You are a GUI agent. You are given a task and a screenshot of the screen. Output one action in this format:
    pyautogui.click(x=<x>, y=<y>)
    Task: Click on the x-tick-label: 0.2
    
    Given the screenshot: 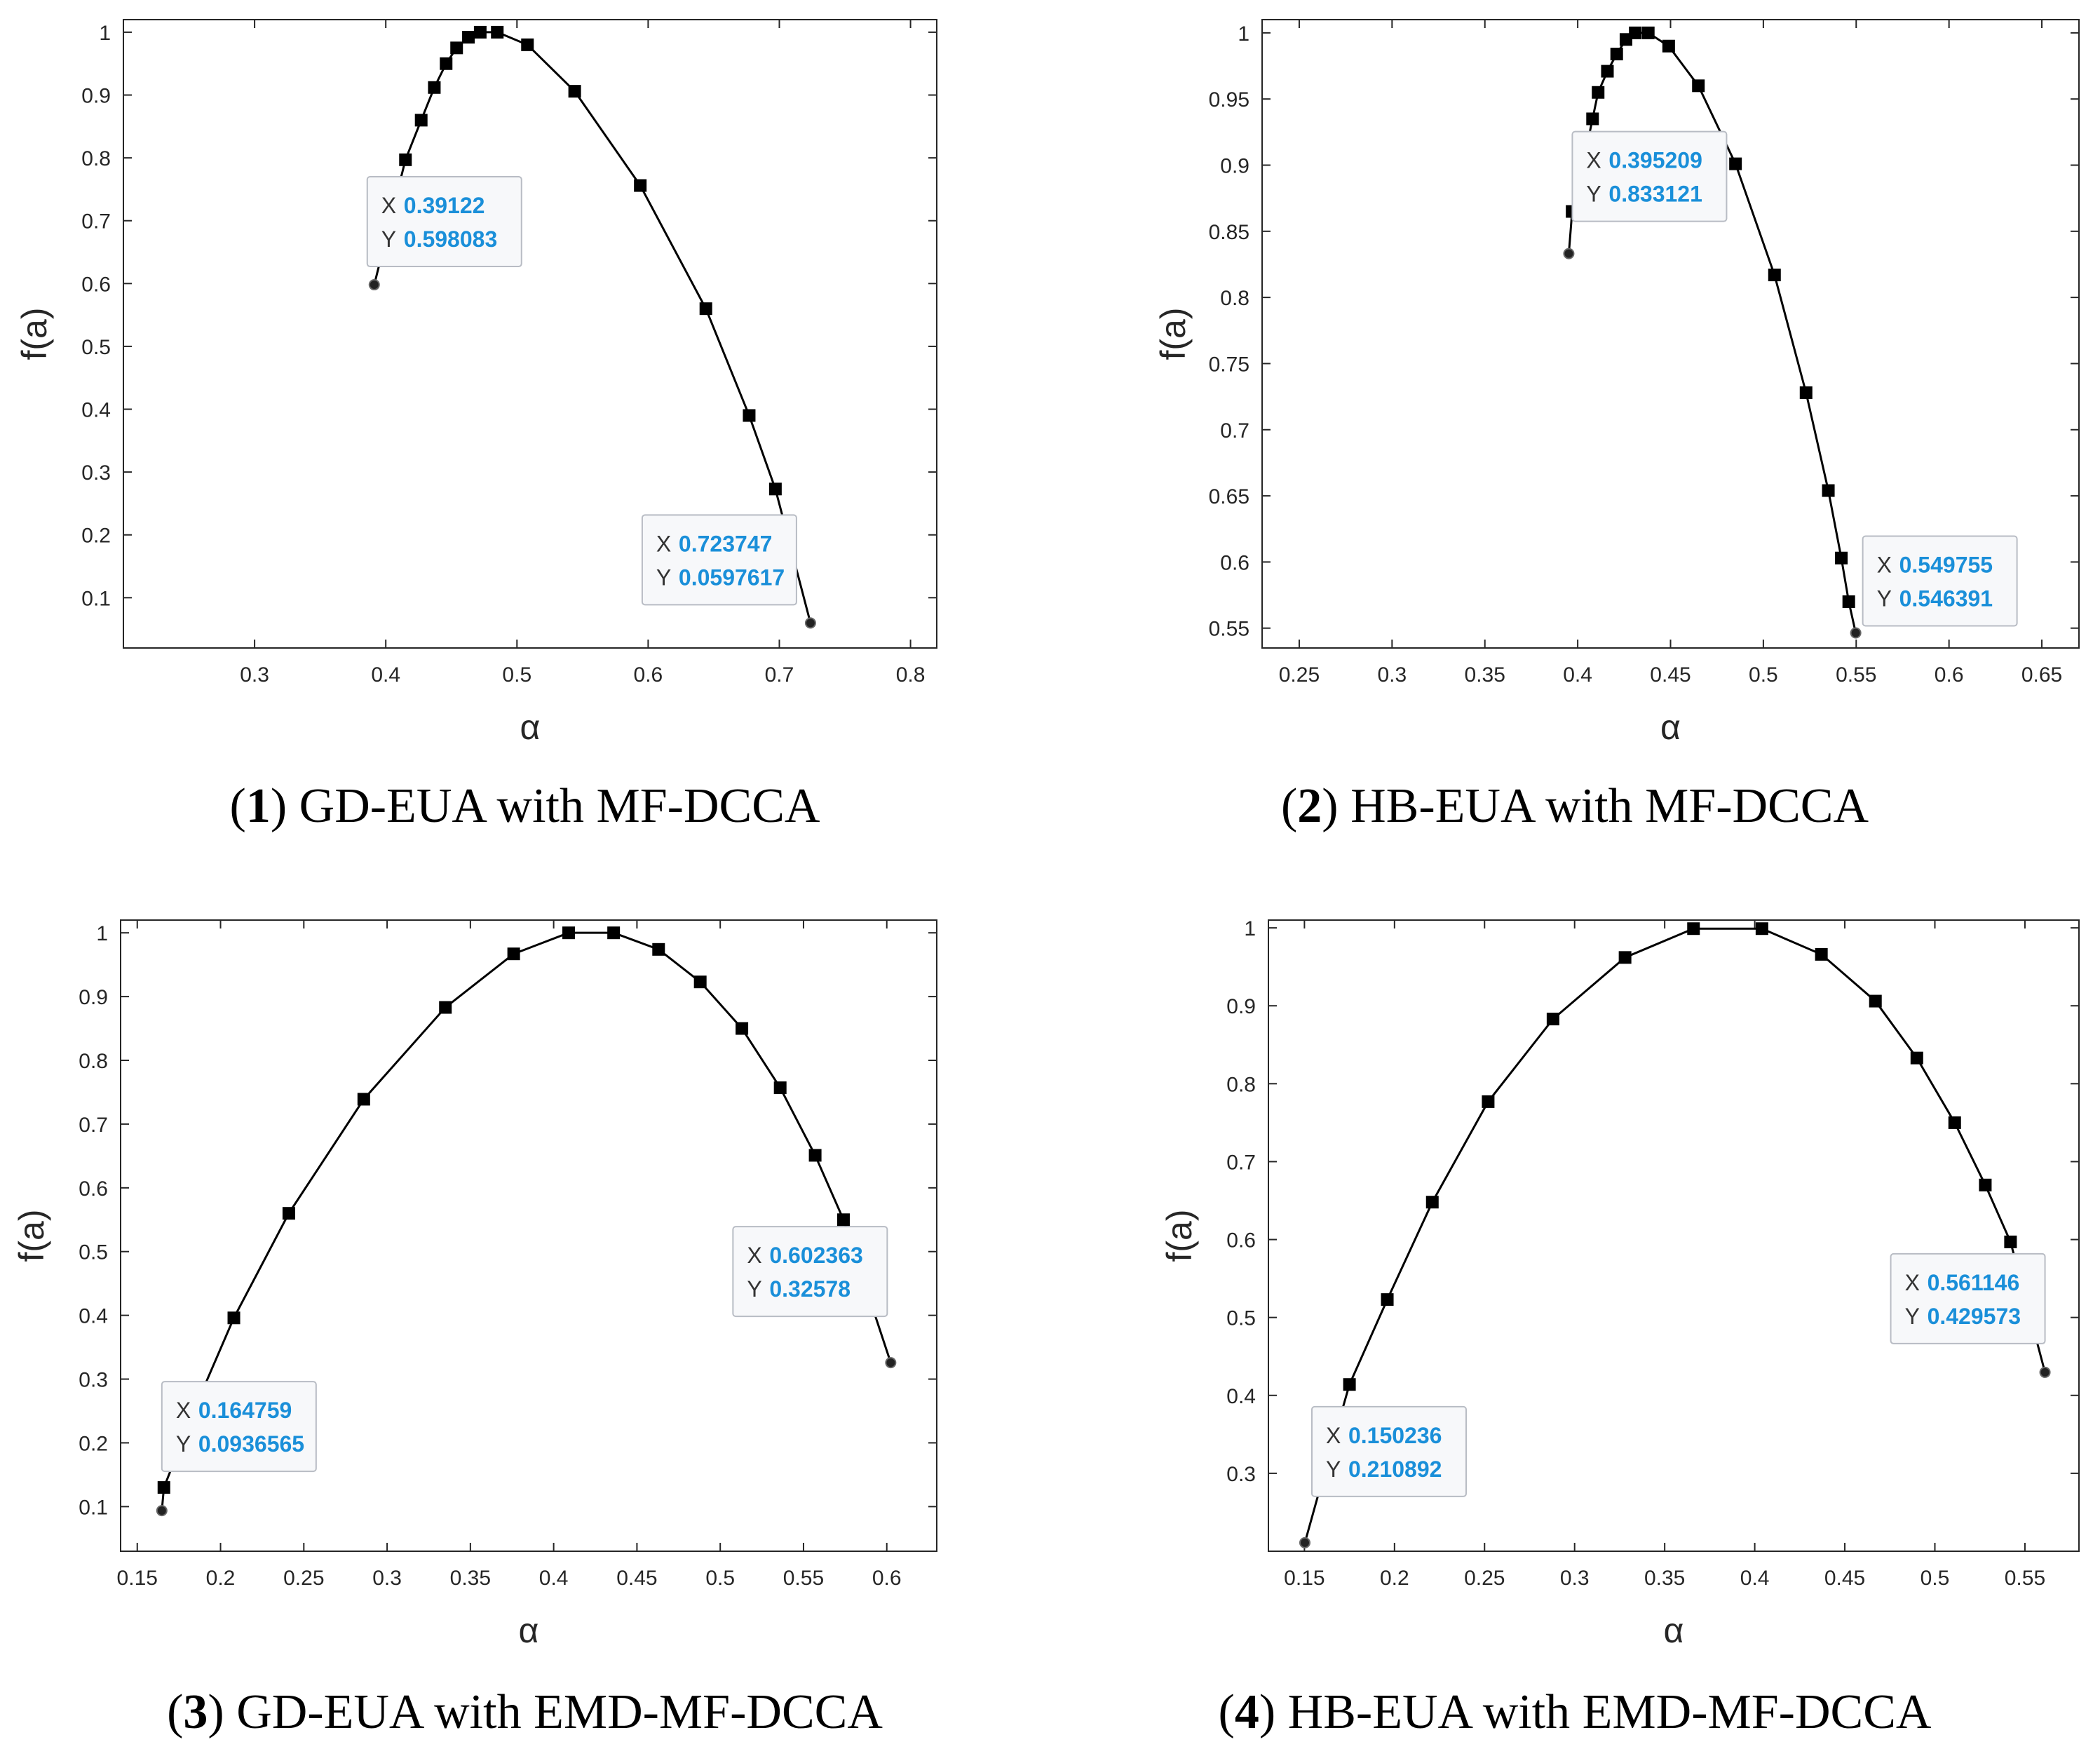 What is the action you would take?
    pyautogui.click(x=221, y=1578)
    